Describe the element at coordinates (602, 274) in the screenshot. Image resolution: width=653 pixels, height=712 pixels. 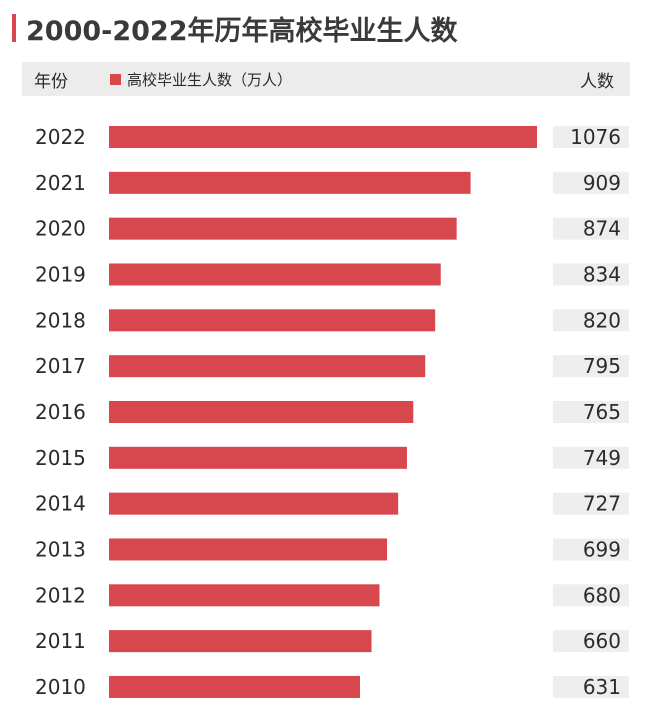
I see `data-label: 834` at that location.